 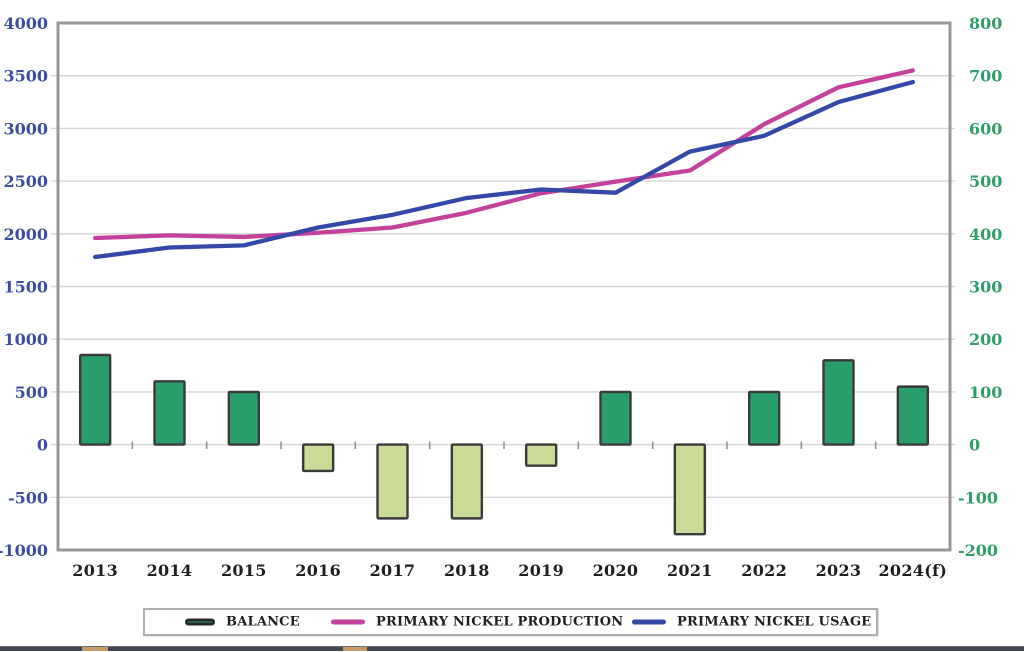 I want to click on left-axis-tick-label: 2000, so click(x=25, y=234).